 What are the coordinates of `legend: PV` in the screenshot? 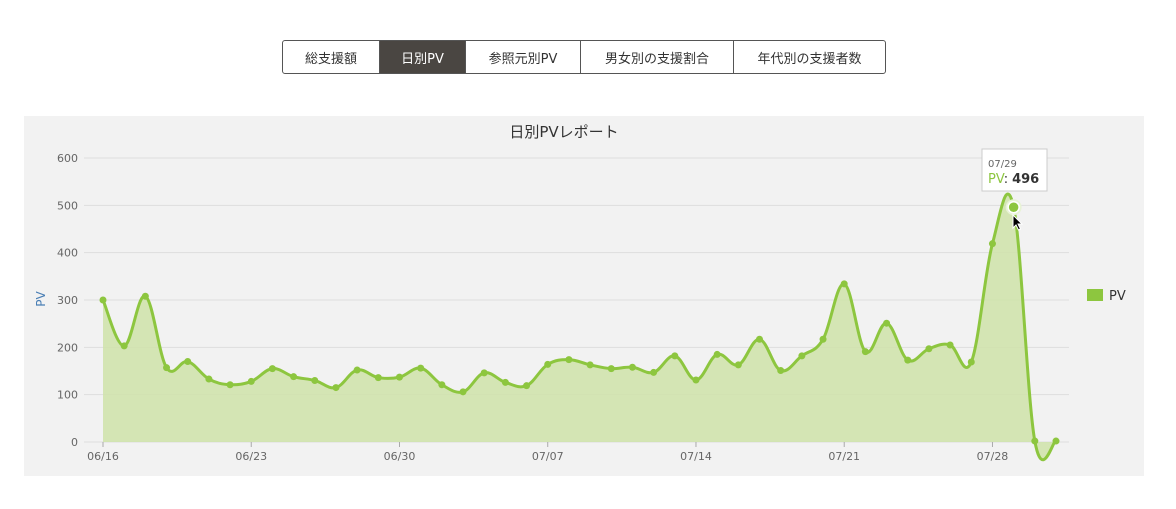 It's located at (1106, 296).